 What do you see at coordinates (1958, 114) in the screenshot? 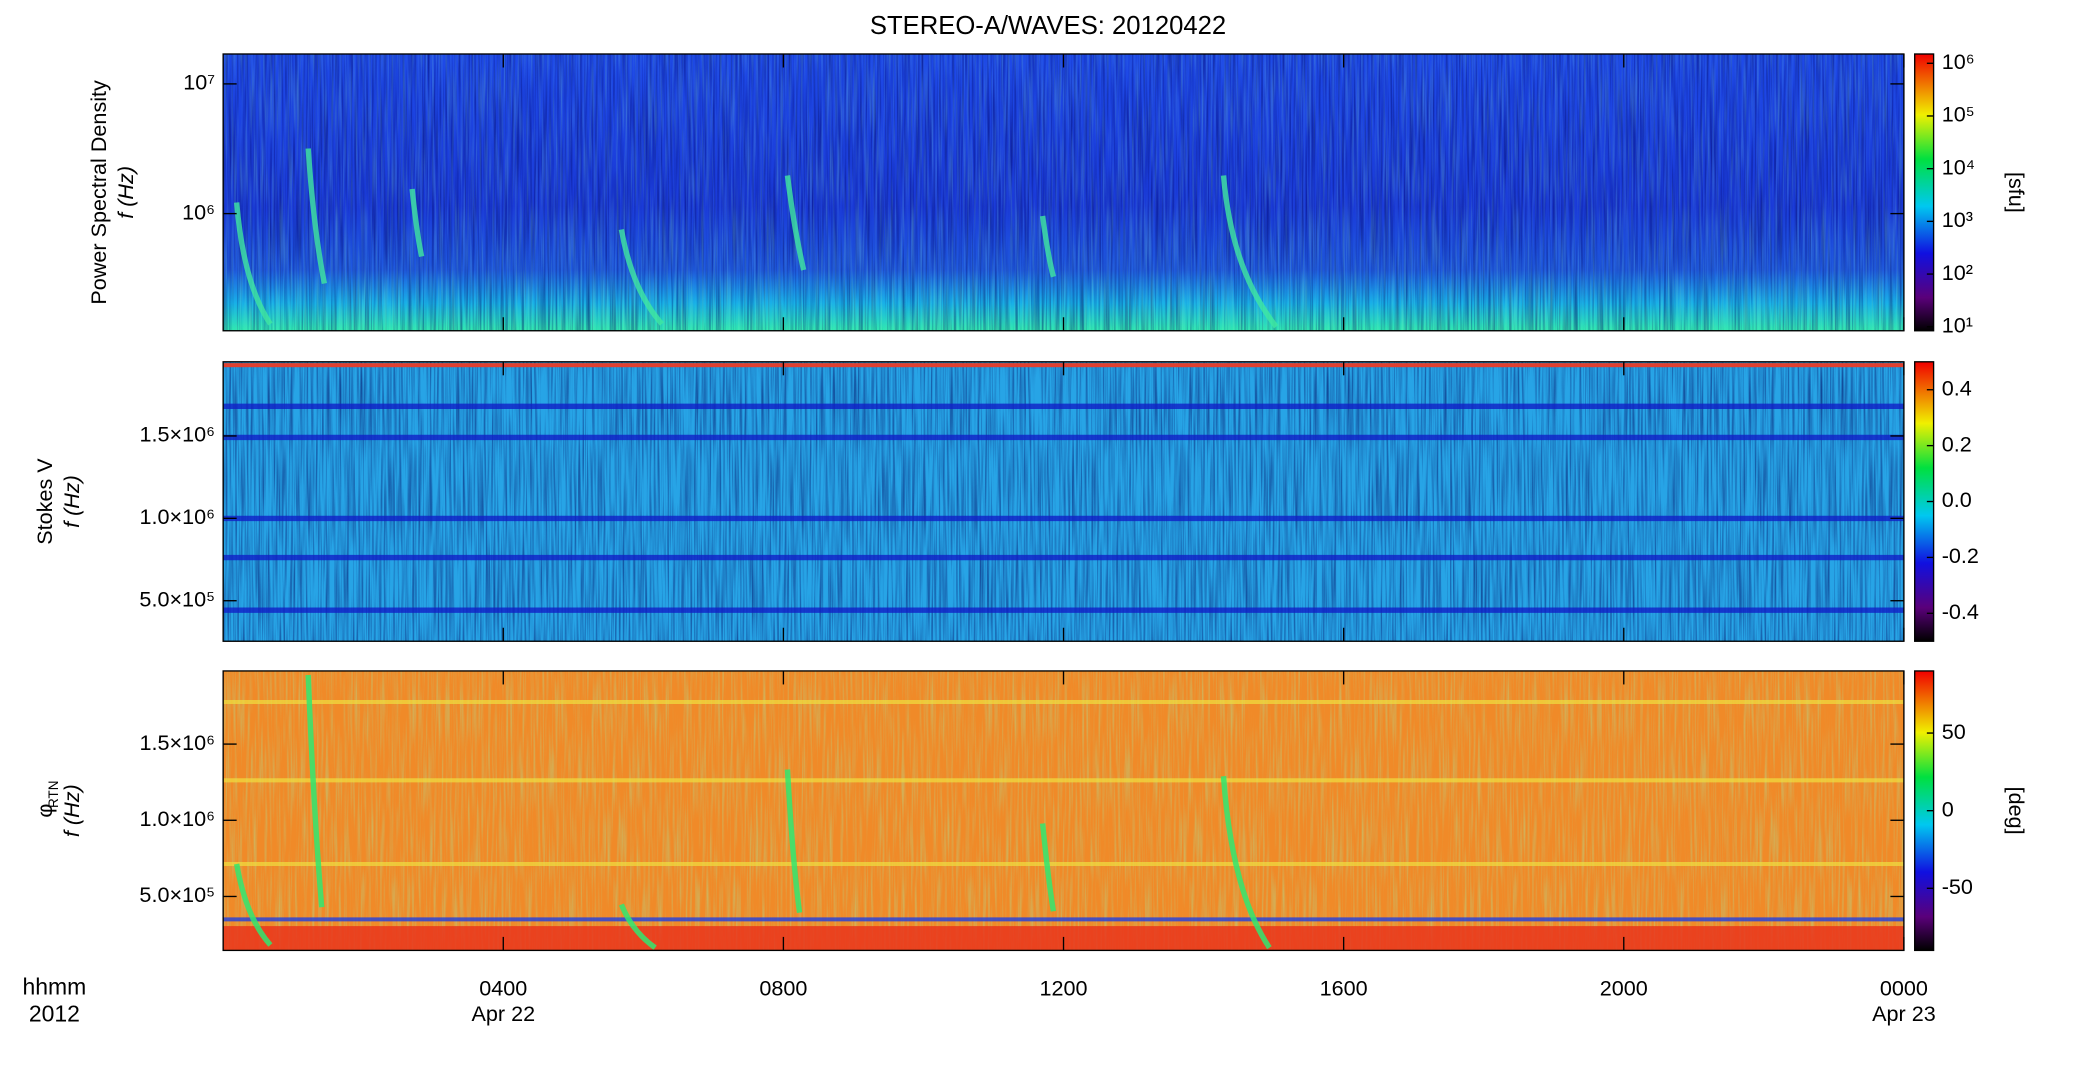
I see `colorbar-tick-label: 10⁵` at bounding box center [1958, 114].